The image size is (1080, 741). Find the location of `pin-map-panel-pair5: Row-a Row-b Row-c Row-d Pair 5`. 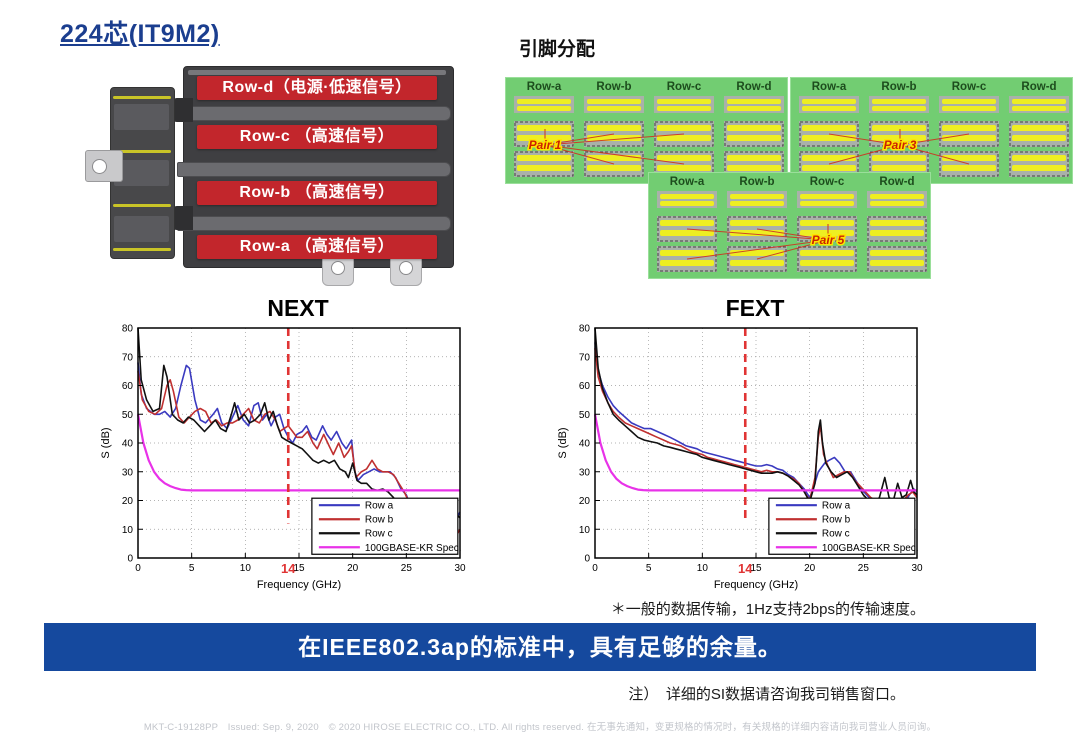

pin-map-panel-pair5: Row-a Row-b Row-c Row-d Pair 5 is located at coordinates (789, 225).